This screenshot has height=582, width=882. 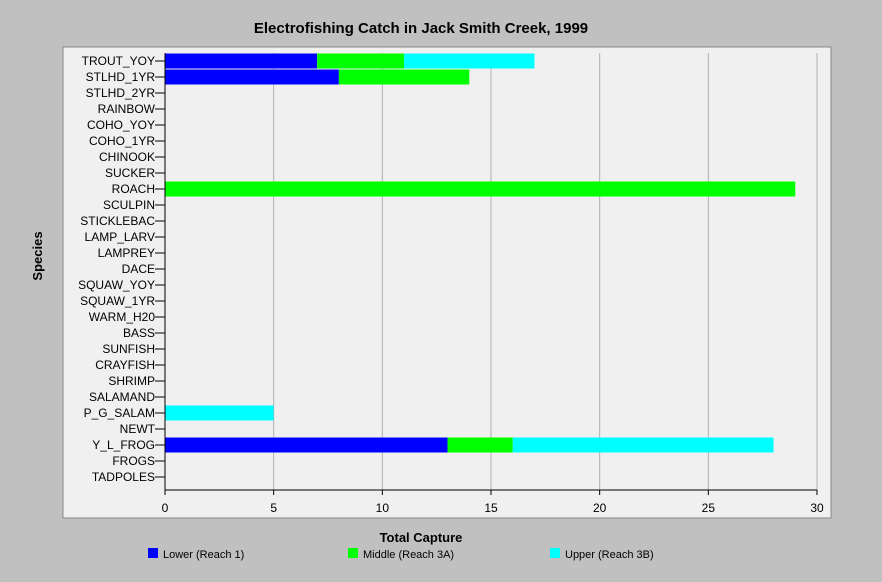 I want to click on legend-label: Upper (Reach 3B), so click(x=609, y=555).